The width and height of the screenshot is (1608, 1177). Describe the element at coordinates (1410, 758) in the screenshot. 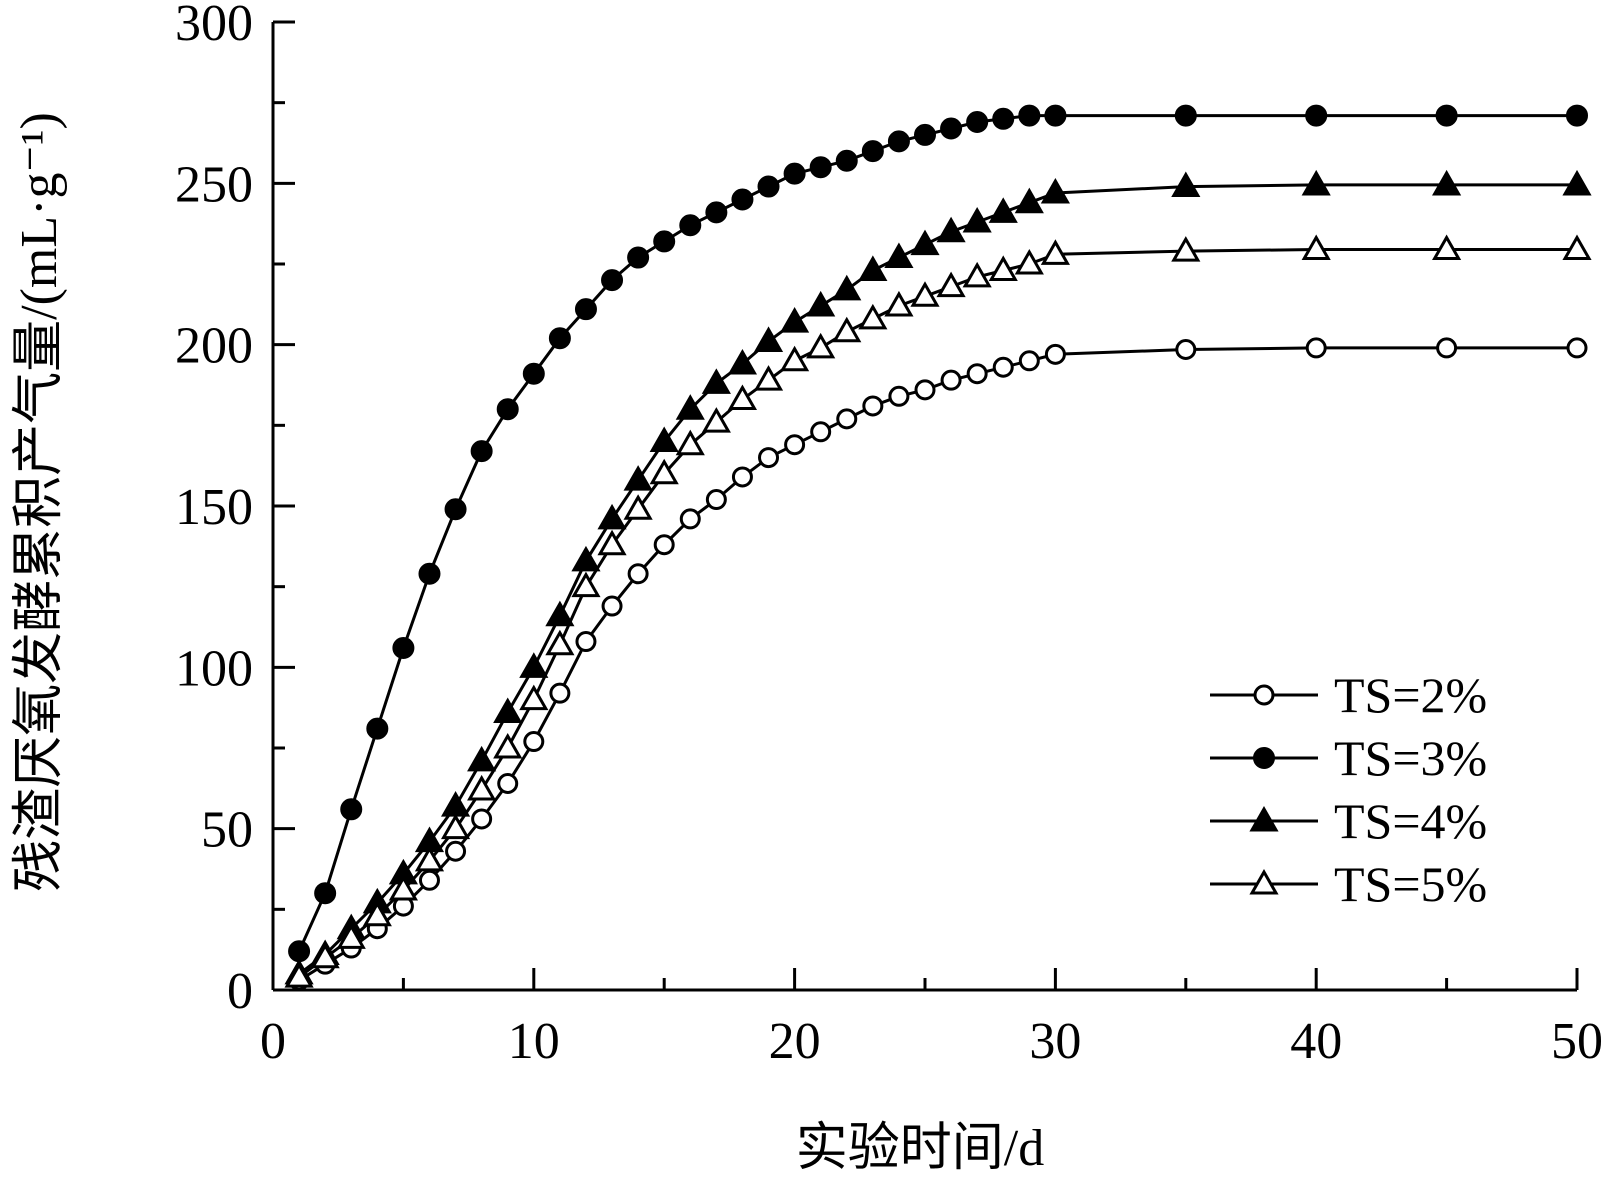

I see `legend-label: TS=3%` at that location.